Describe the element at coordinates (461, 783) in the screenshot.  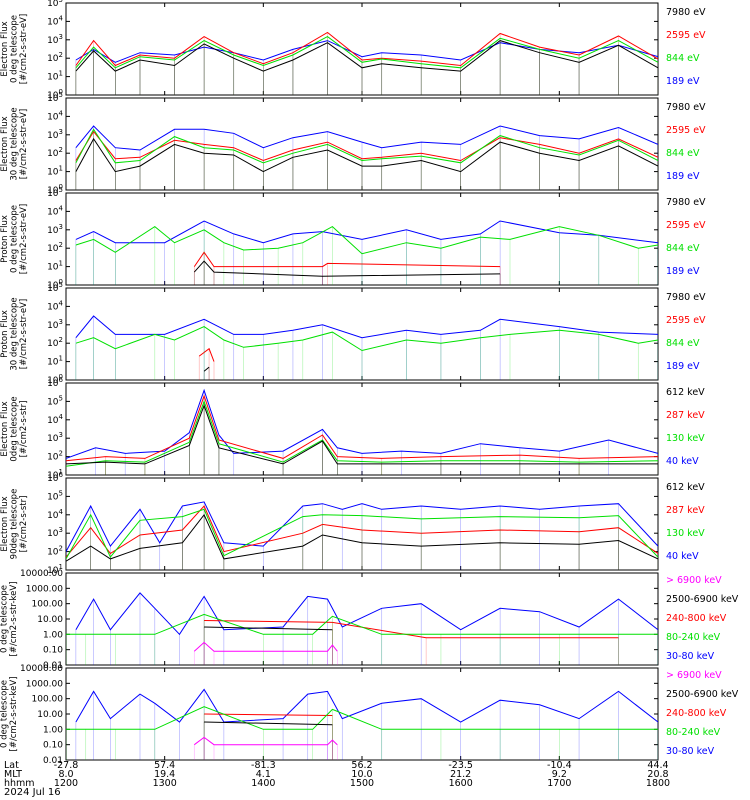
I see `hhmm-tick-label: 1600` at that location.